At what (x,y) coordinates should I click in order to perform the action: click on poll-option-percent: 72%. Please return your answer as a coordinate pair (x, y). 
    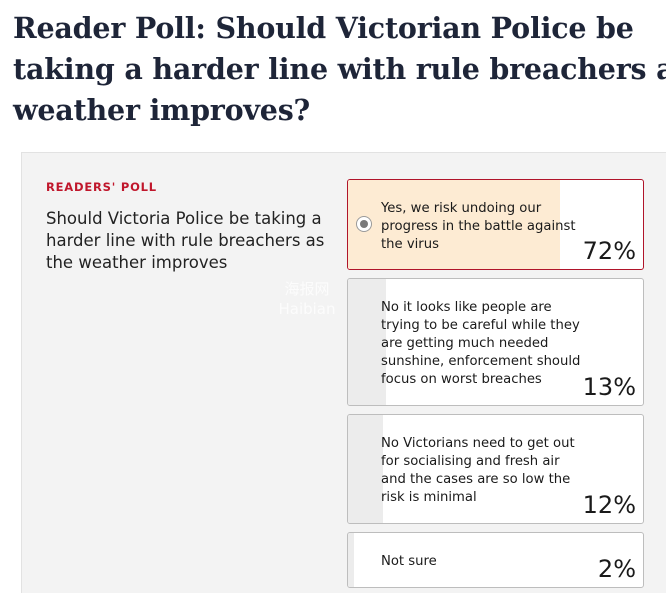
    Looking at the image, I should click on (609, 251).